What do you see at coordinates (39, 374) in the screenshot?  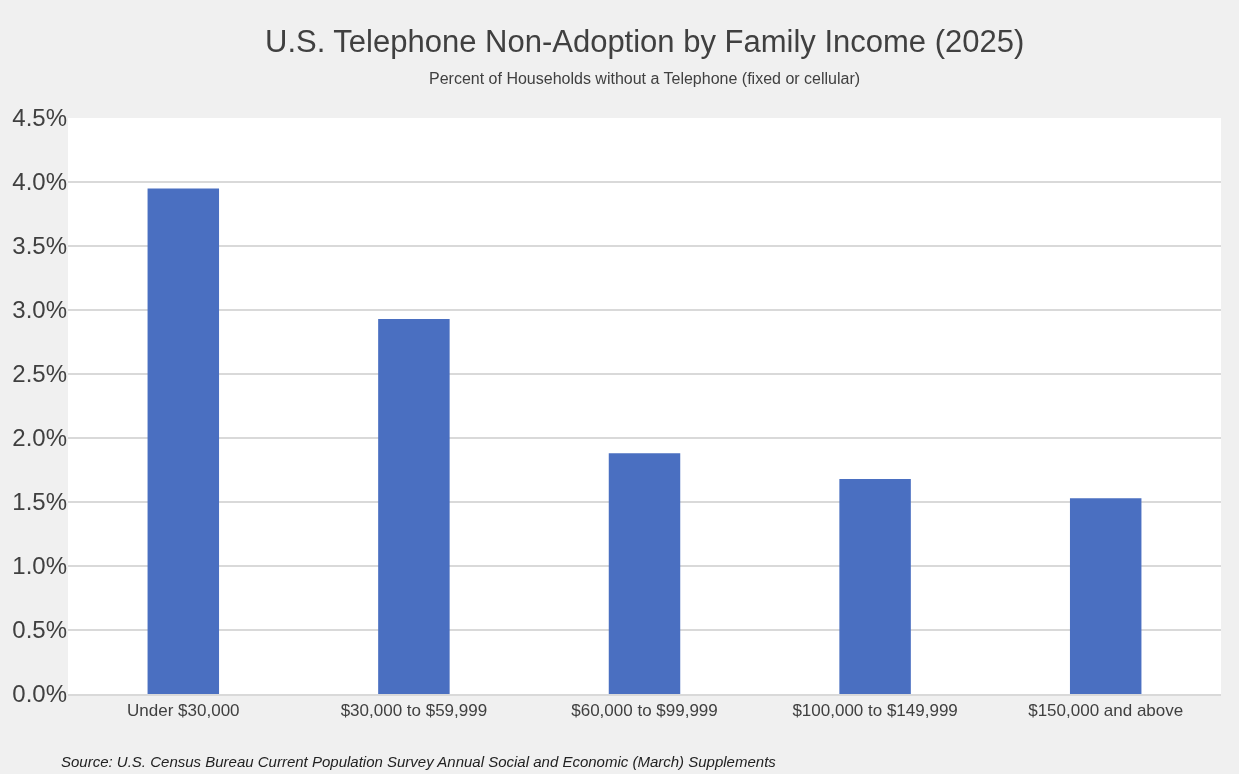 I see `y-tick-label: 2.5%` at bounding box center [39, 374].